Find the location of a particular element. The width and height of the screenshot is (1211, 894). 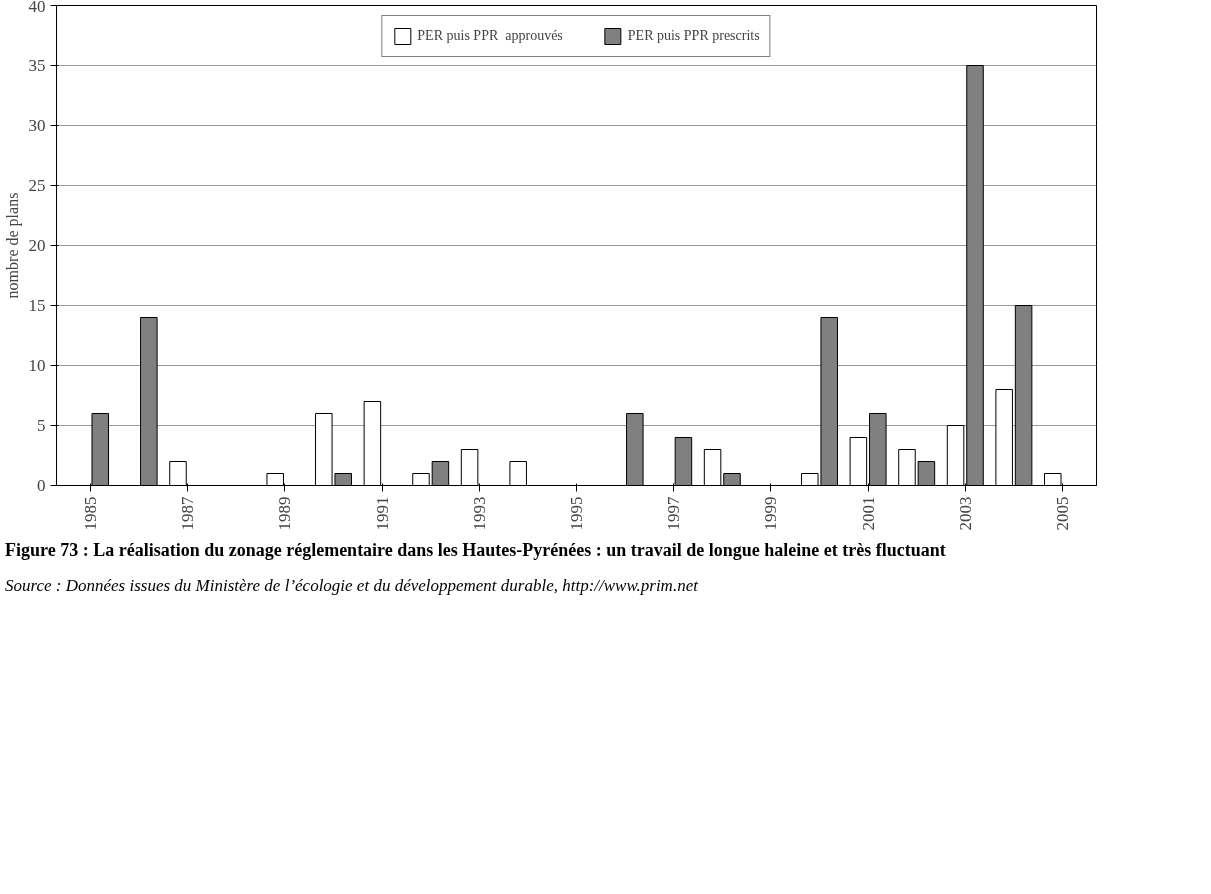

legend-label: PER puis PPR approuvés is located at coordinates (490, 36).